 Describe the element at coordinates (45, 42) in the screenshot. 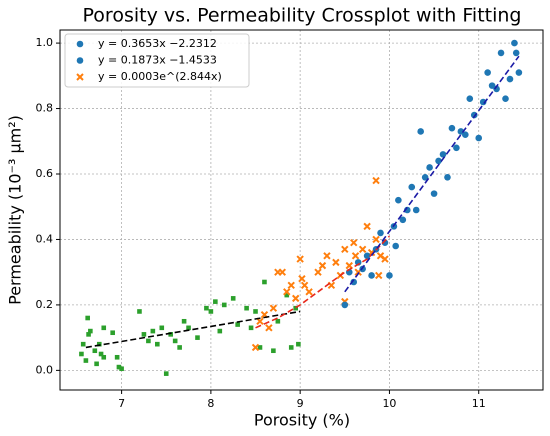

I see `y-tick-label: 1.0` at that location.